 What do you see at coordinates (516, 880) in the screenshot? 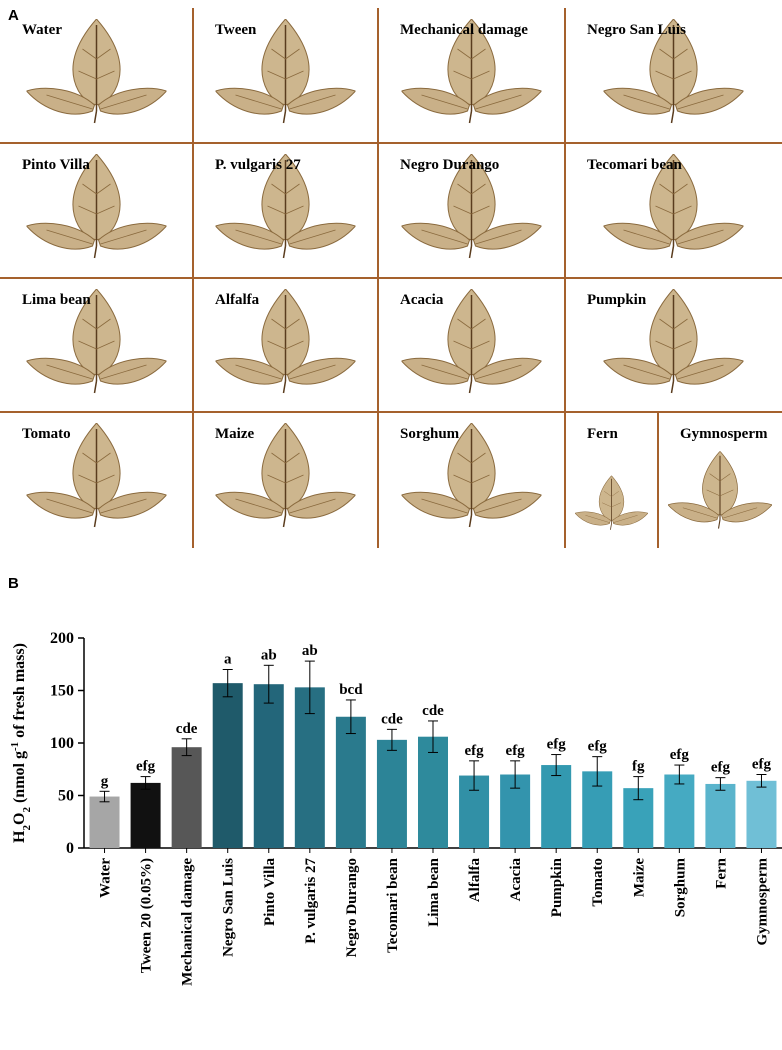
I see `x-tick-label: Acacia` at bounding box center [516, 880].